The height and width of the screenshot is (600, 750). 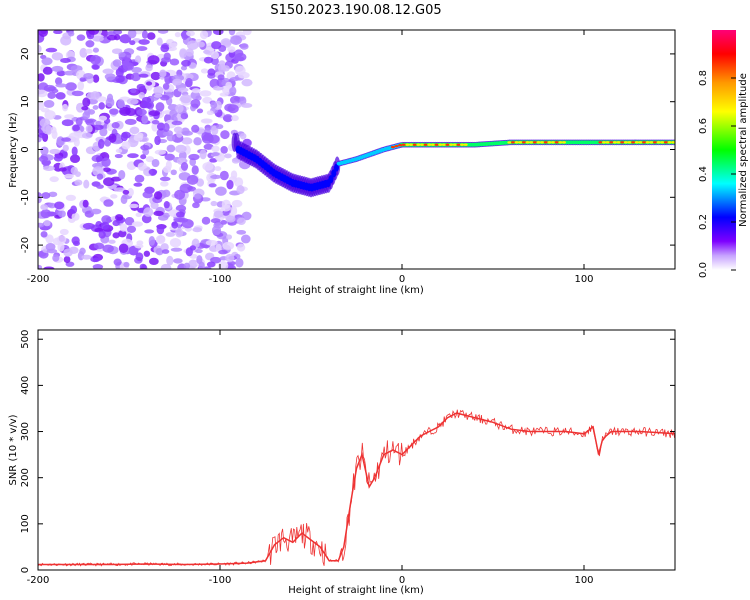 I want to click on x-tick-label: 0, so click(x=402, y=279).